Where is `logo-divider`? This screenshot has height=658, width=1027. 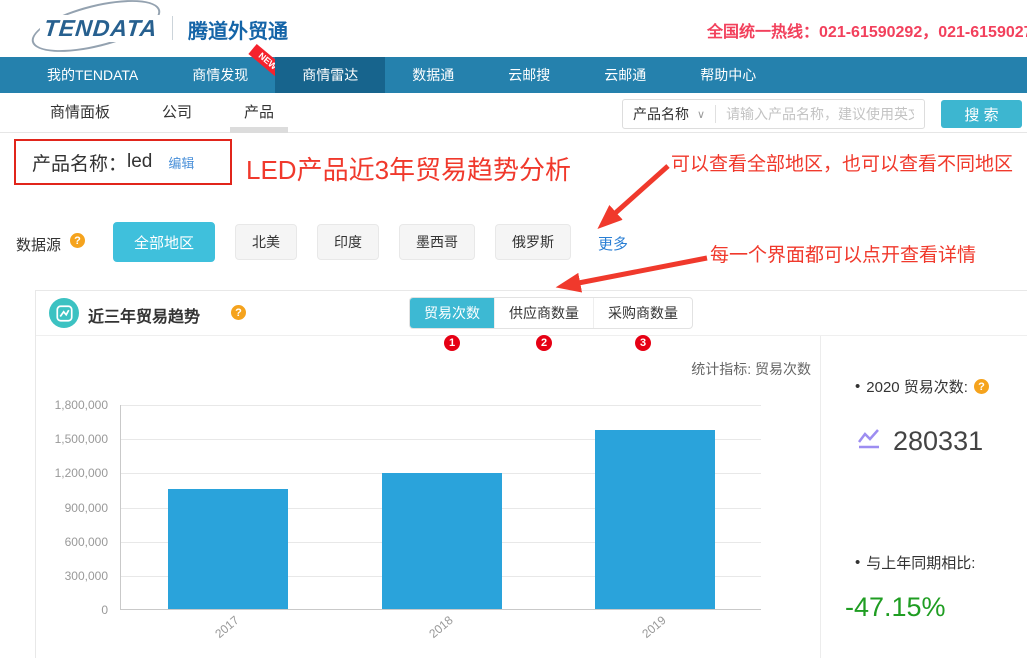
logo-divider is located at coordinates (172, 28).